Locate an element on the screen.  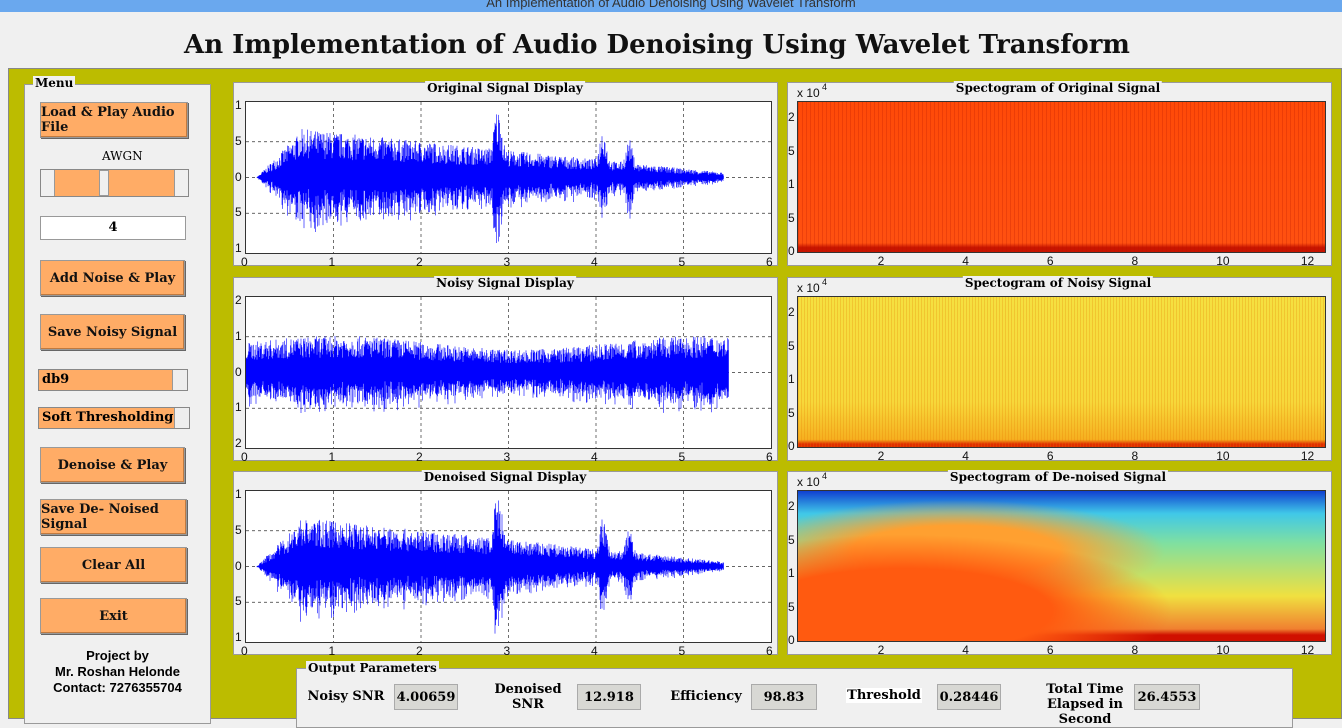
slider-label: AWGN is located at coordinates (122, 156).